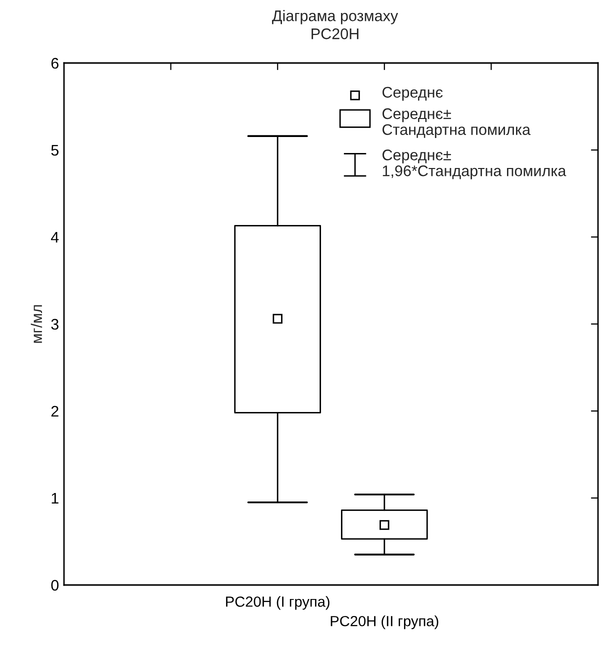 Image resolution: width=608 pixels, height=646 pixels. I want to click on annotation: Середнє± 1,96*Стандартна помилка, so click(474, 165).